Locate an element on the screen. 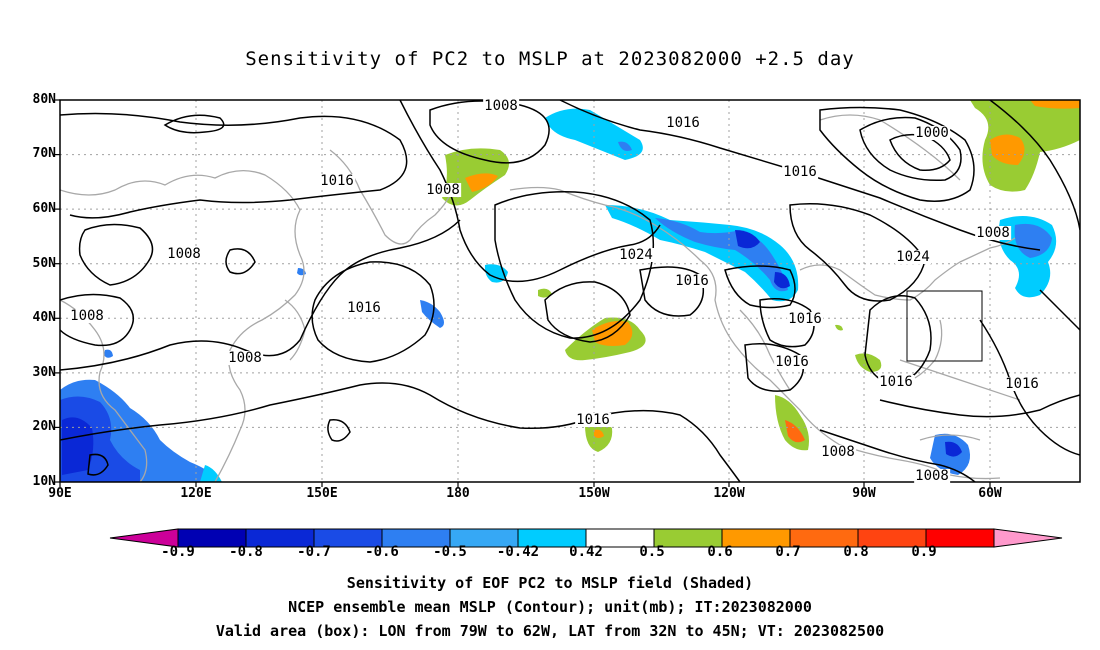 This screenshot has width=1100, height=650. colorbar-label: -0.6 is located at coordinates (382, 552).